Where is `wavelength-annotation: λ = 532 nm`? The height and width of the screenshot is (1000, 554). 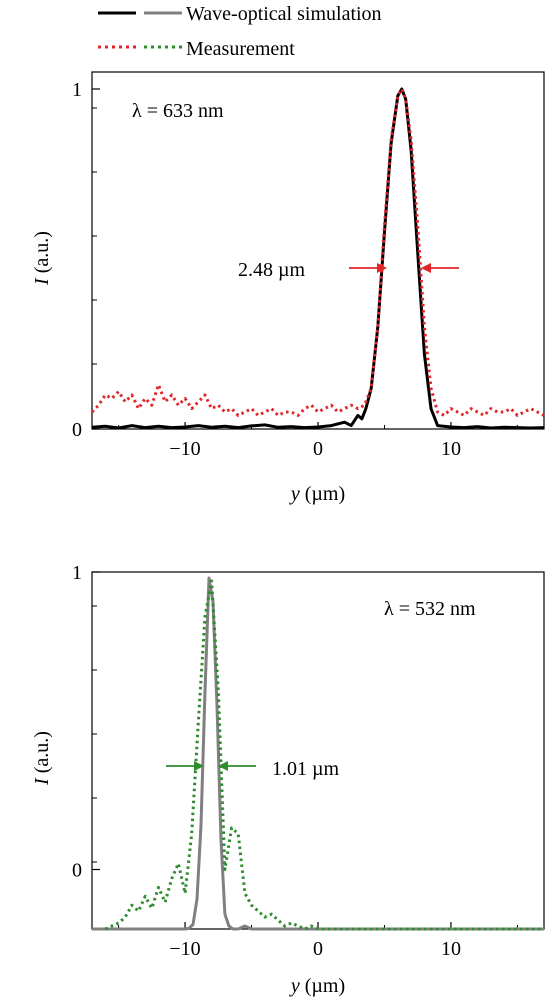
wavelength-annotation: λ = 532 nm is located at coordinates (430, 609).